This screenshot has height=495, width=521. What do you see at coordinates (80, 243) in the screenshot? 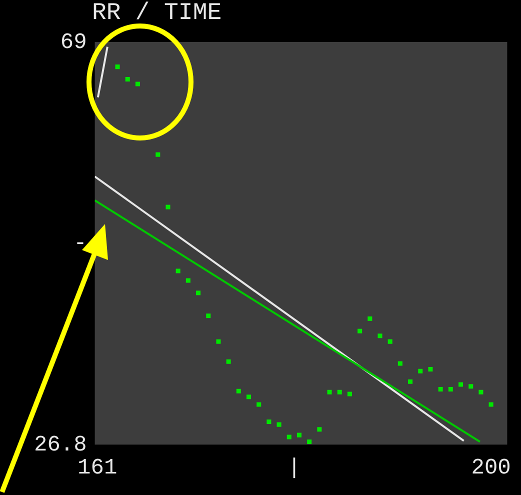
I see `y-tick-label: -` at bounding box center [80, 243].